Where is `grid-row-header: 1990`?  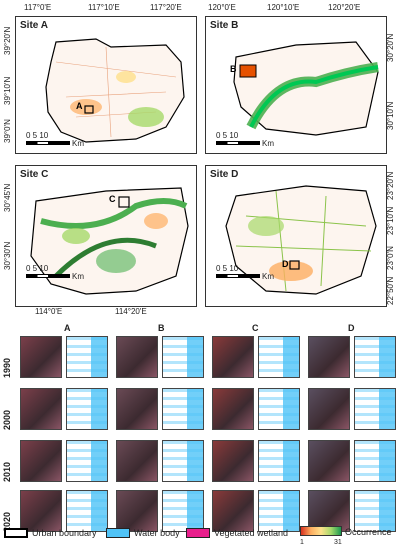 grid-row-header: 1990 is located at coordinates (7, 367).